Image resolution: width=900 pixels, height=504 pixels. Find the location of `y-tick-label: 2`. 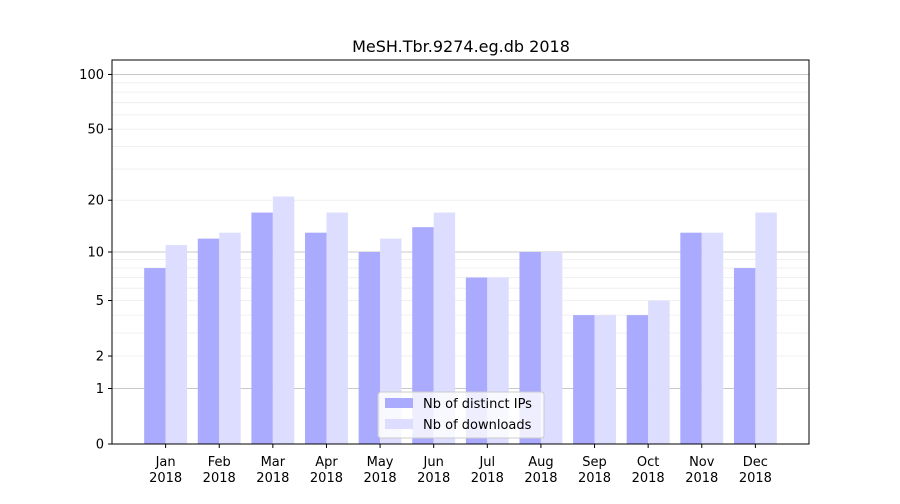

y-tick-label: 2 is located at coordinates (100, 357).